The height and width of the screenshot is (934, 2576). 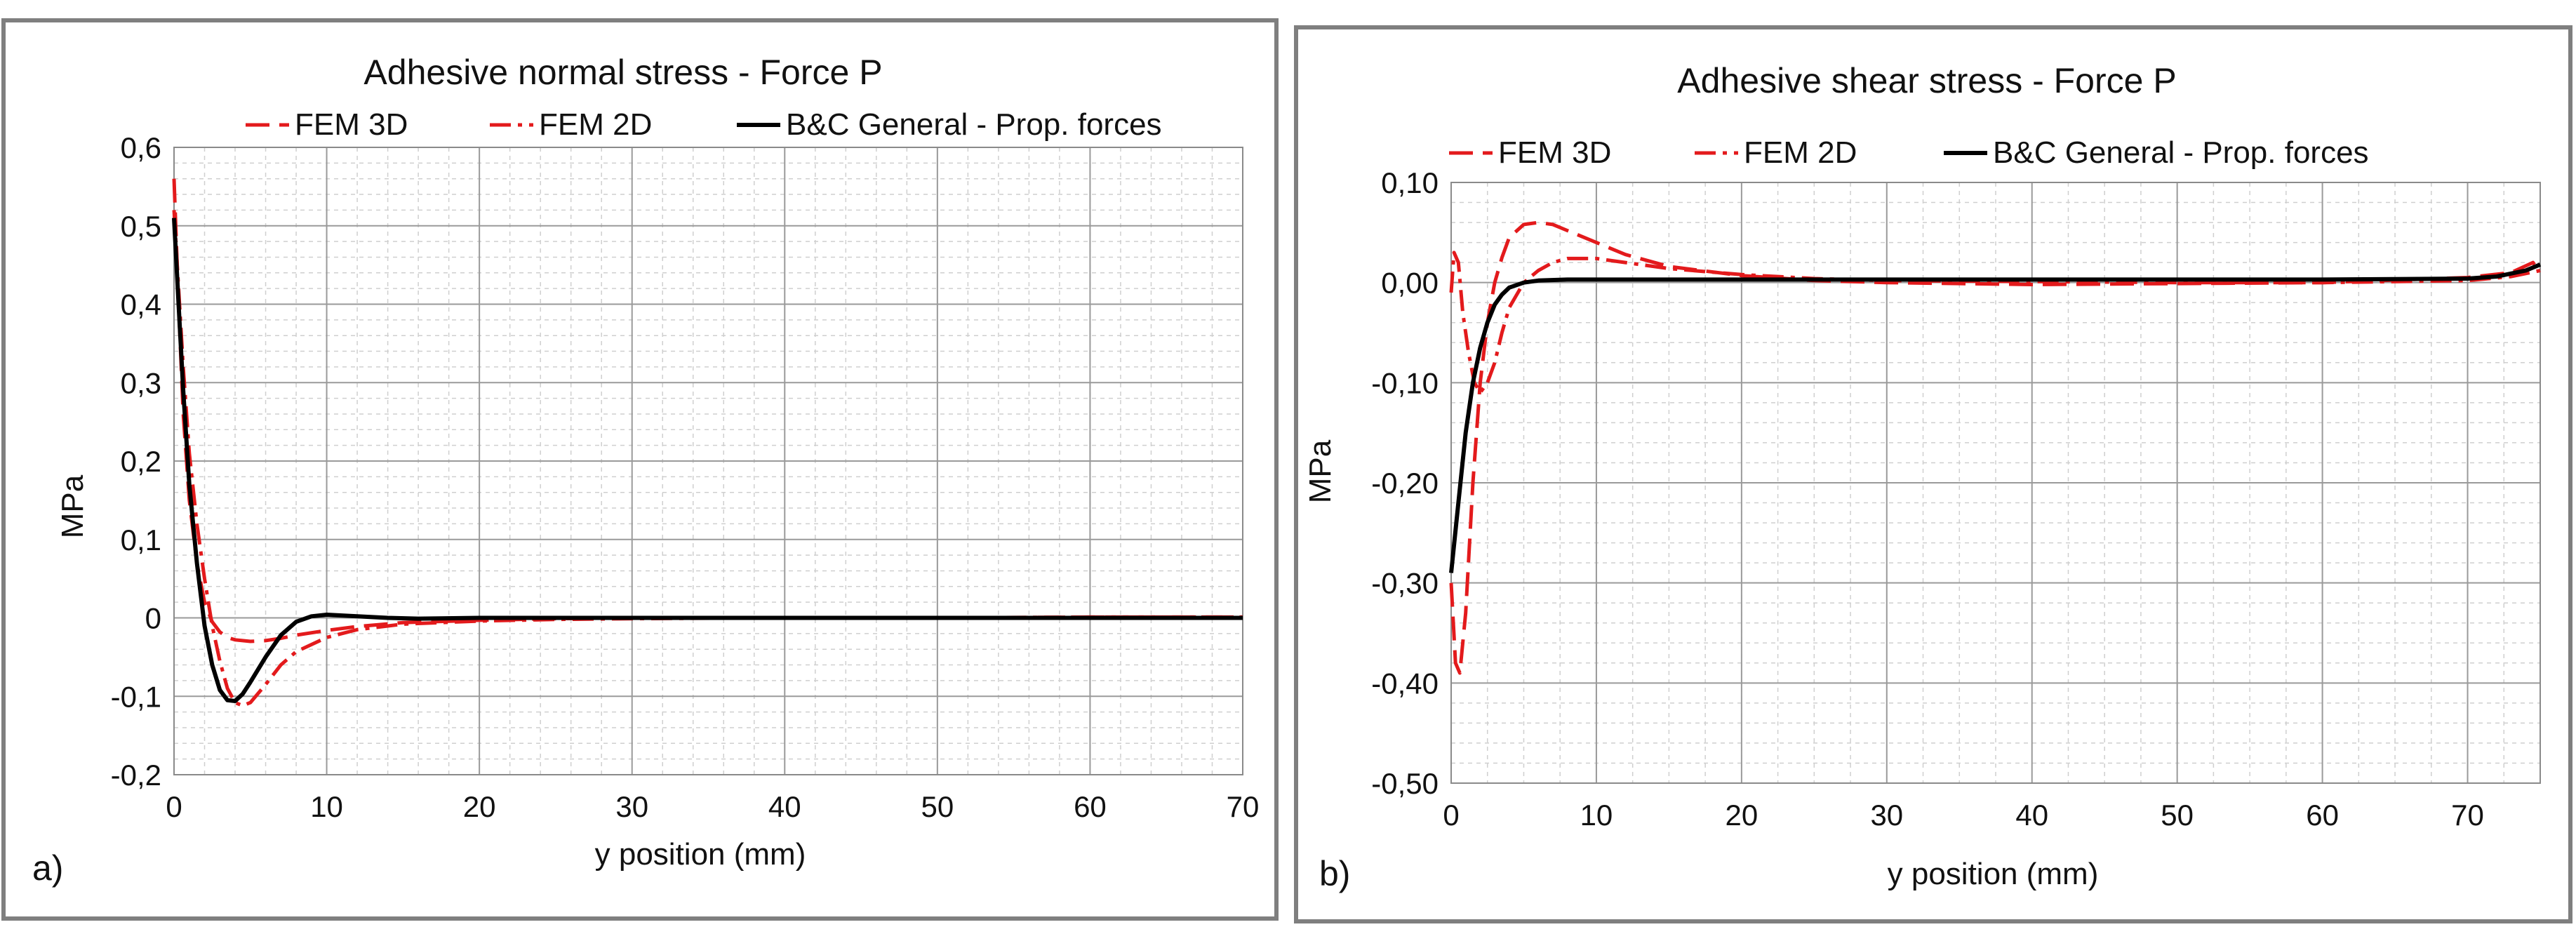 I want to click on y-tick-label: 0,2, so click(x=141, y=462).